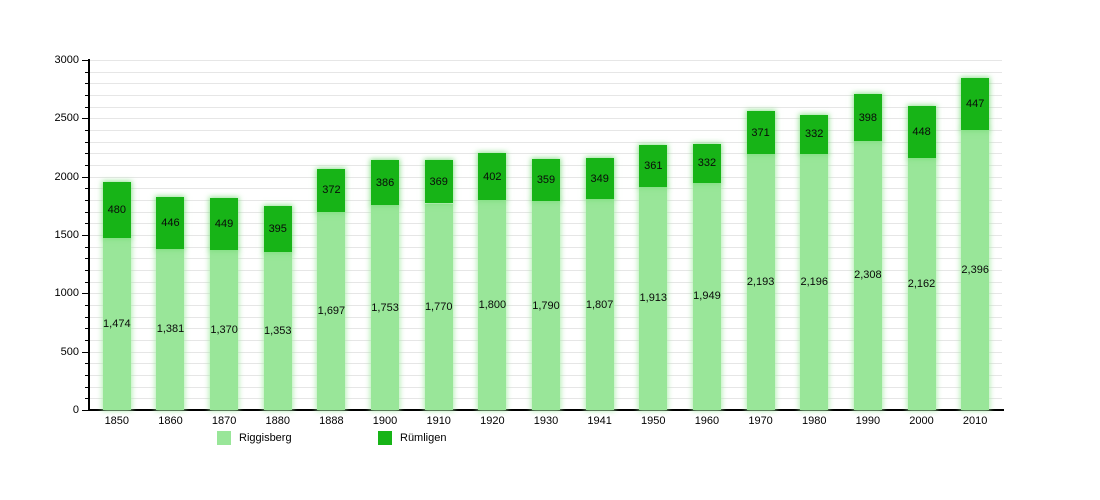 The image size is (1100, 500). Describe the element at coordinates (170, 421) in the screenshot. I see `x-axis-label-1860: 1860` at that location.